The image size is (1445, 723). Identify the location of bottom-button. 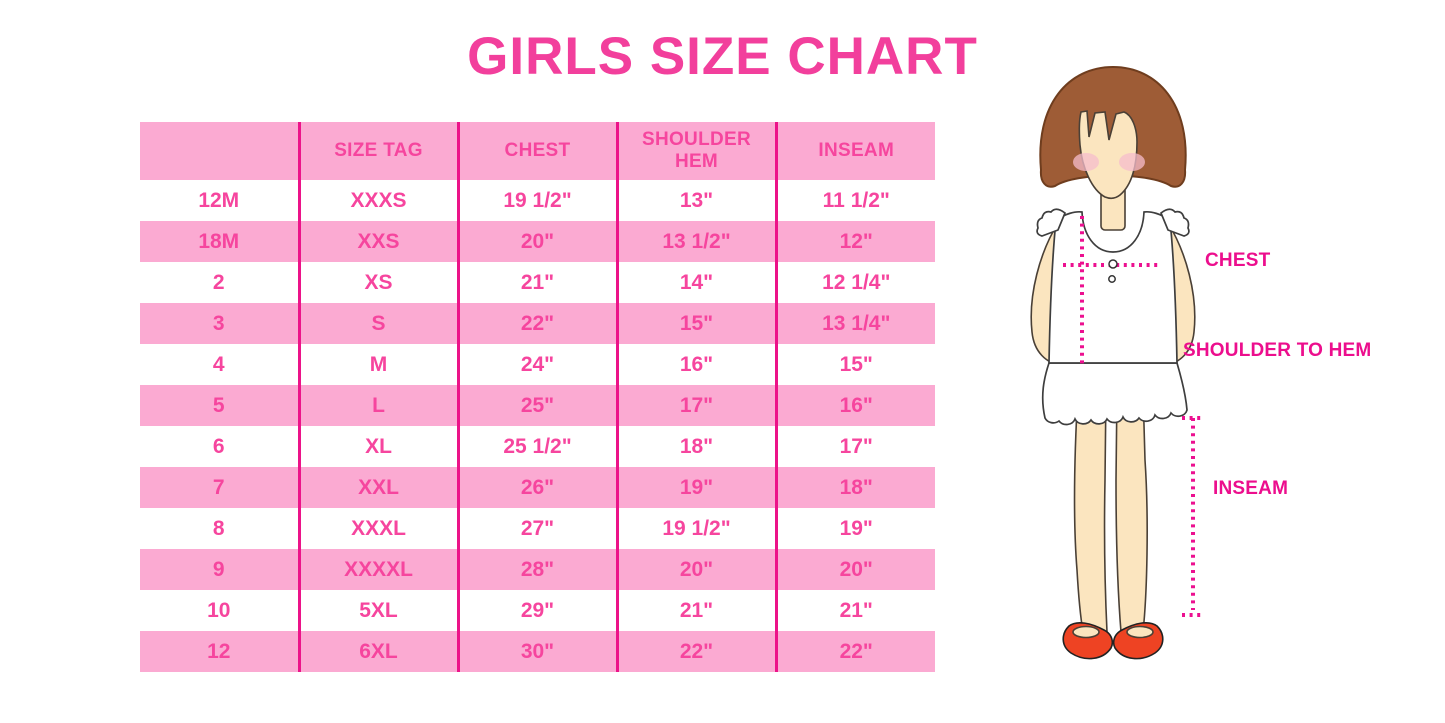
(1112, 279).